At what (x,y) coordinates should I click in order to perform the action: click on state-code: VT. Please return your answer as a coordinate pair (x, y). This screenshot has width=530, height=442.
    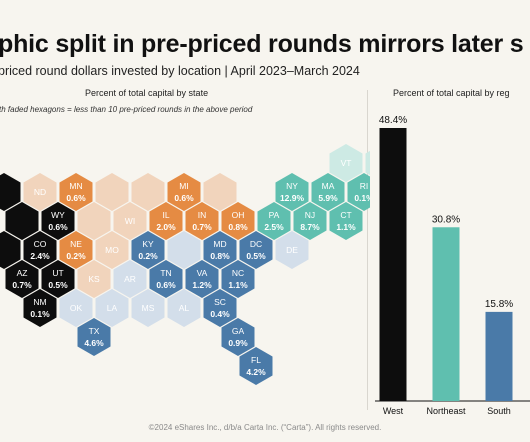
    Looking at the image, I should click on (346, 163).